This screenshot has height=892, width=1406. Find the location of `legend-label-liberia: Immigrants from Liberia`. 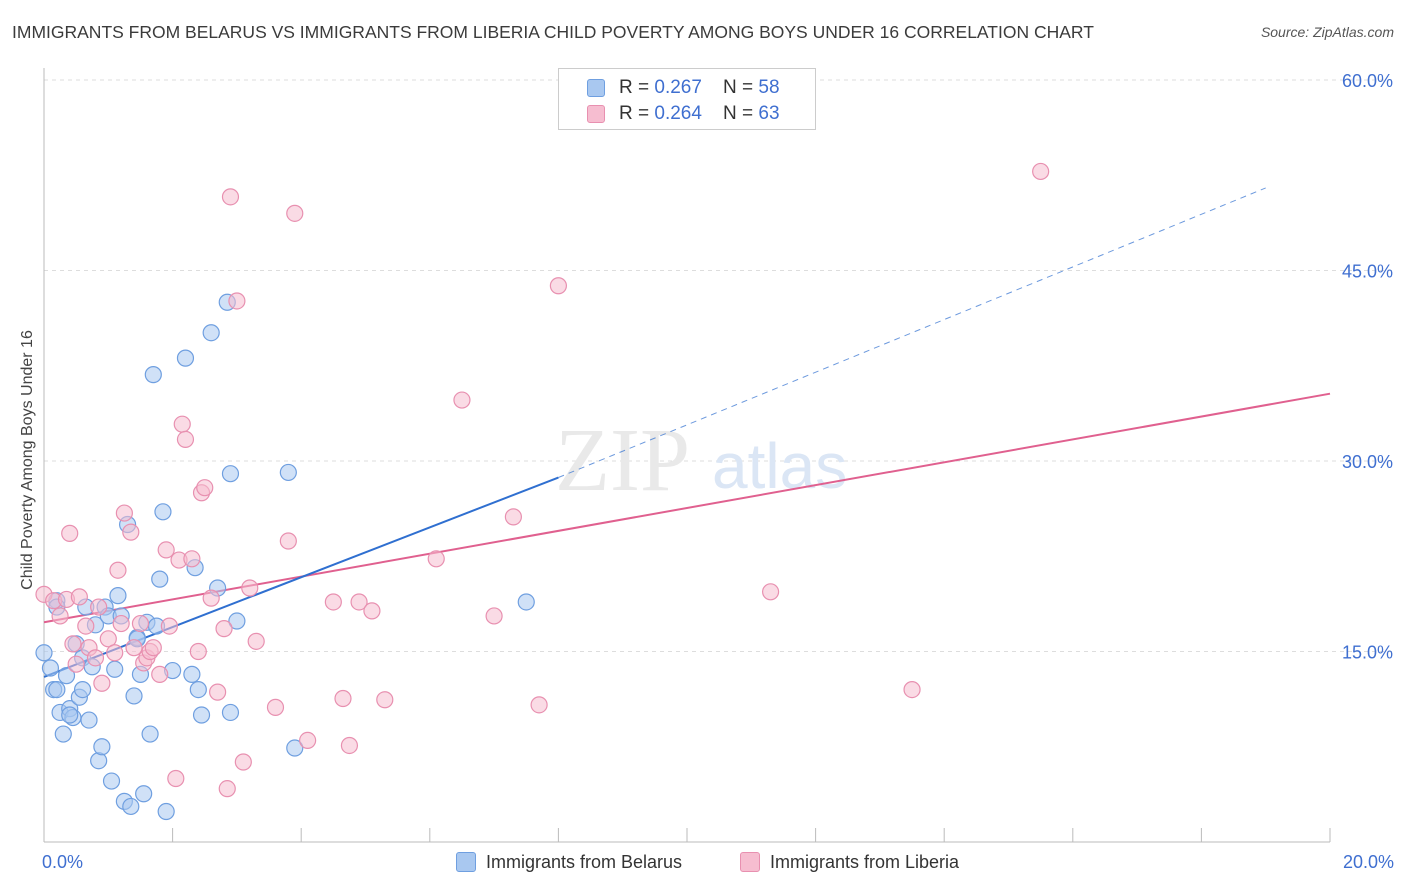

legend-label-liberia: Immigrants from Liberia is located at coordinates (865, 862).